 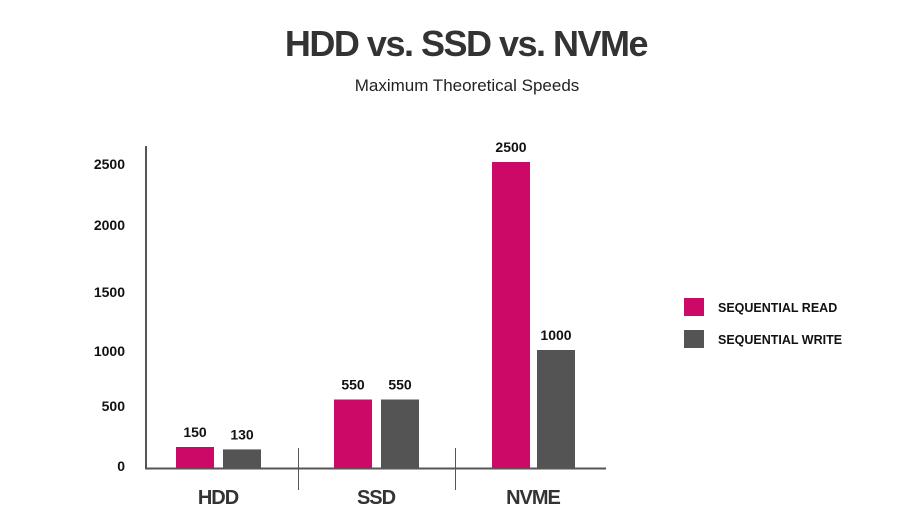 What do you see at coordinates (511, 315) in the screenshot?
I see `bar-nvme-read` at bounding box center [511, 315].